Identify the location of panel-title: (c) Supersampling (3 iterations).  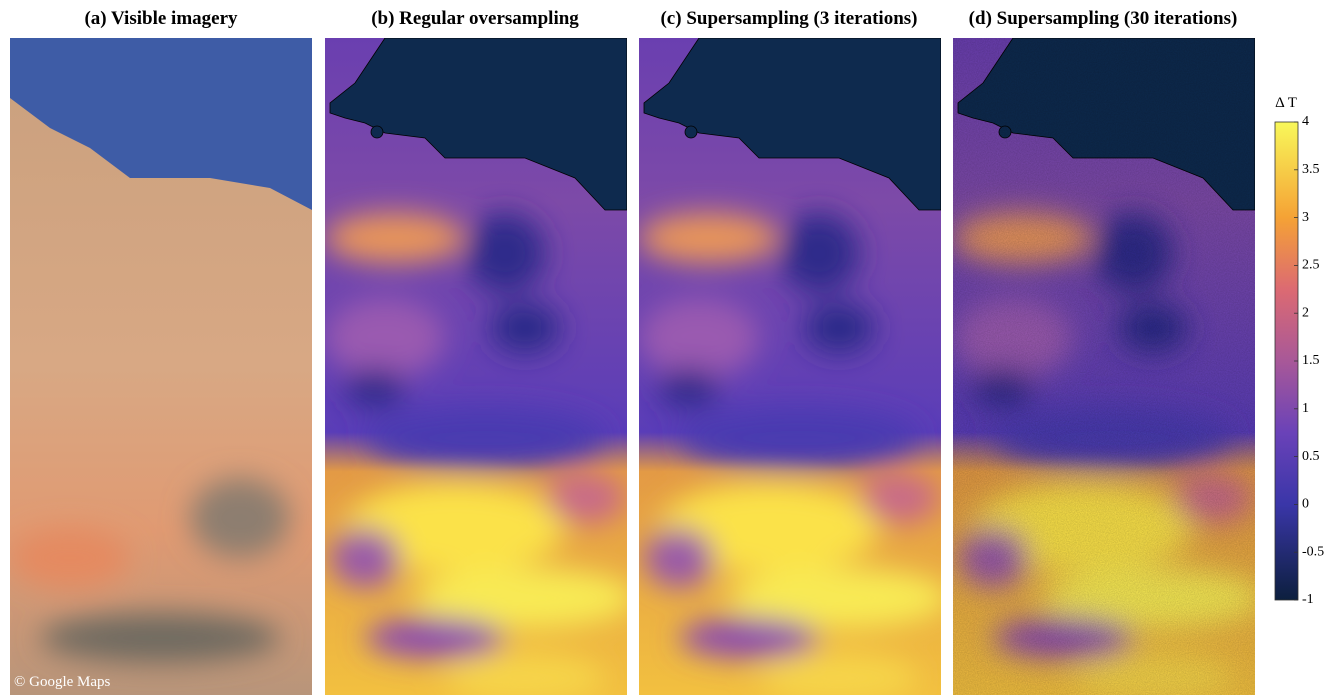
(788, 18).